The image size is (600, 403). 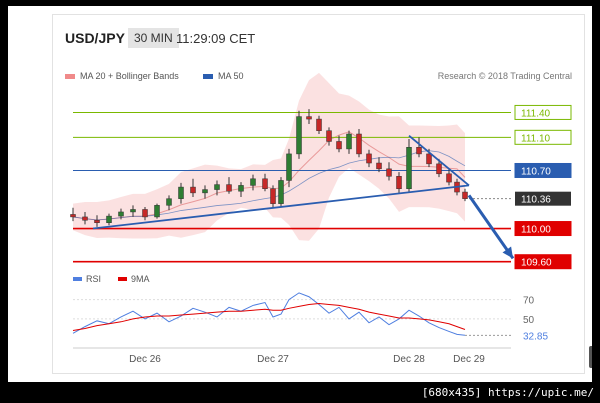 I want to click on price-level-label-1: 111.10, so click(x=536, y=138).